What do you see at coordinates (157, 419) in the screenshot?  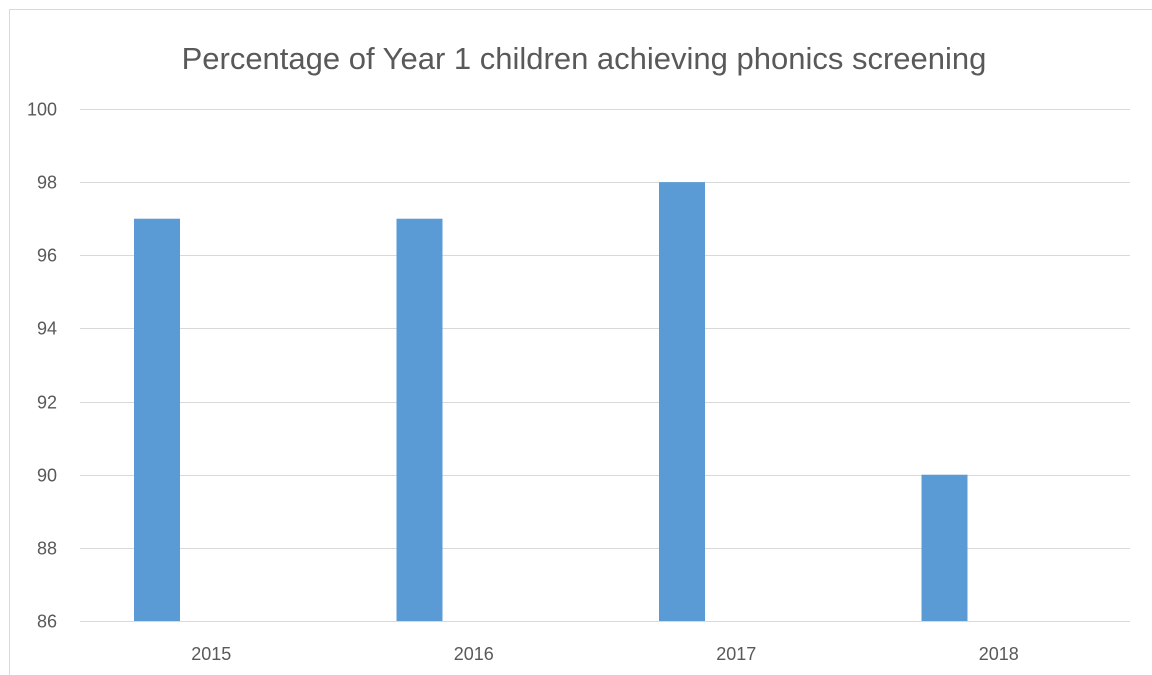 I see `bar-2015` at bounding box center [157, 419].